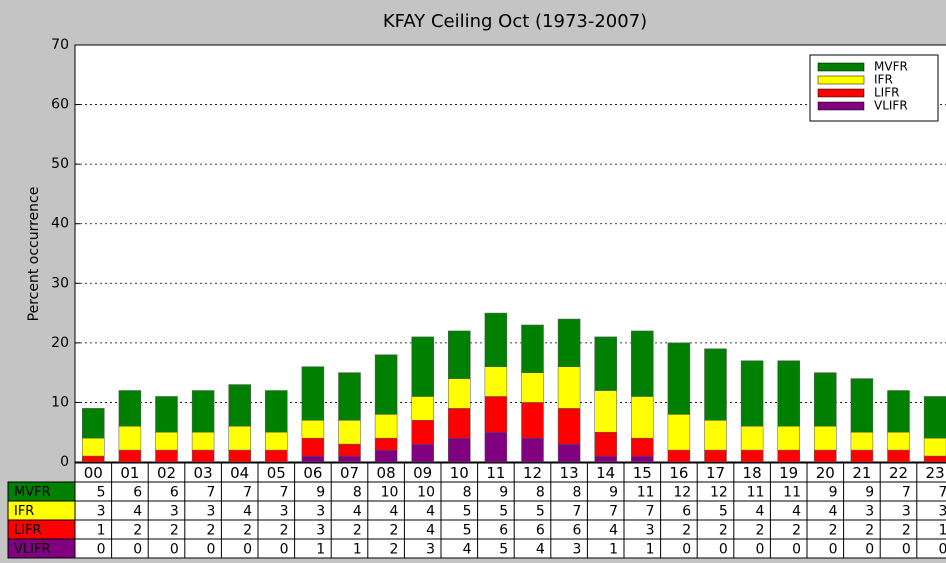  Describe the element at coordinates (60, 224) in the screenshot. I see `y-tick-label: 40` at that location.